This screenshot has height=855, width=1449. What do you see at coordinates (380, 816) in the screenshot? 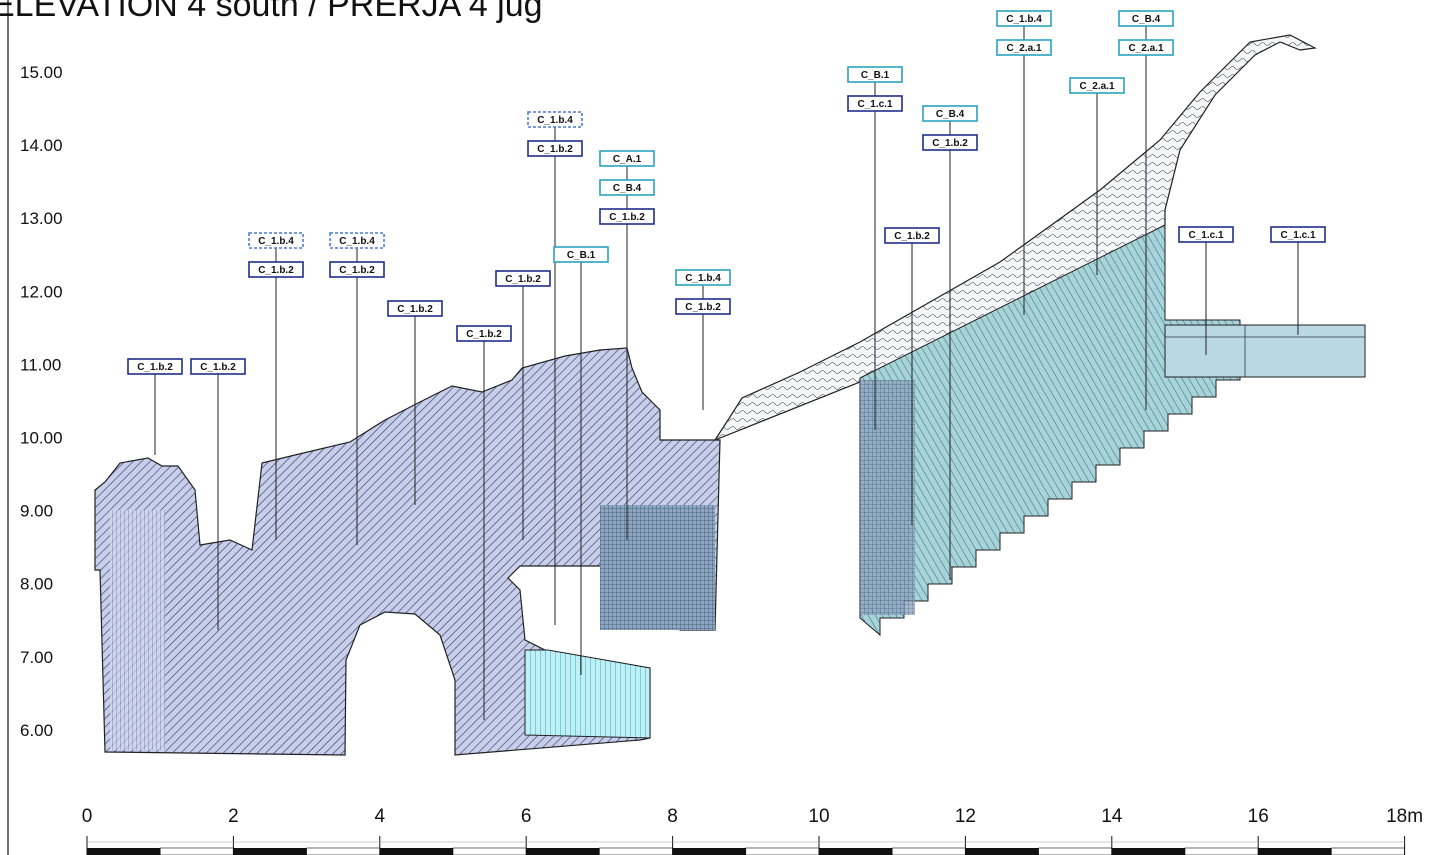
I see `scale-label: 4` at bounding box center [380, 816].